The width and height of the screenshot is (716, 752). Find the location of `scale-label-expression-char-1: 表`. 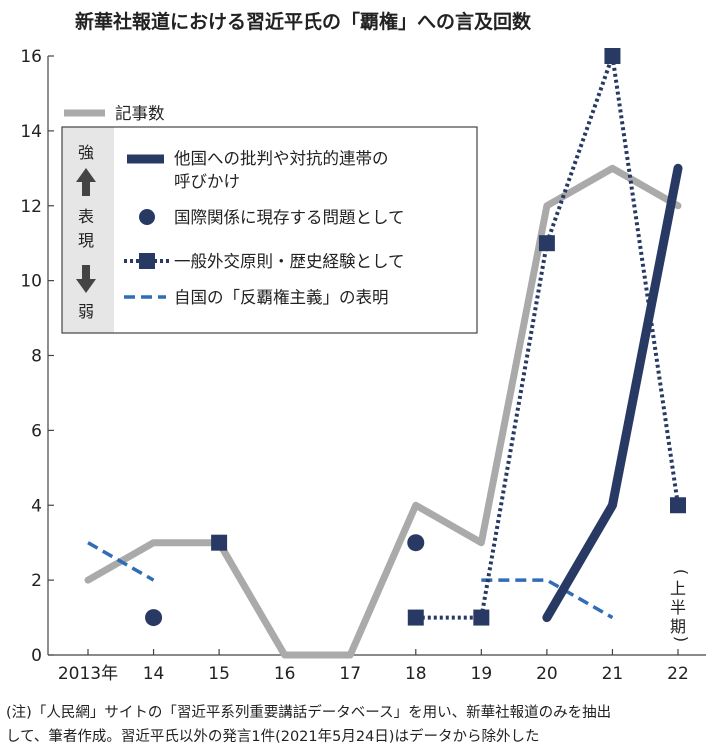

scale-label-expression-char-1: 表 is located at coordinates (86, 216).